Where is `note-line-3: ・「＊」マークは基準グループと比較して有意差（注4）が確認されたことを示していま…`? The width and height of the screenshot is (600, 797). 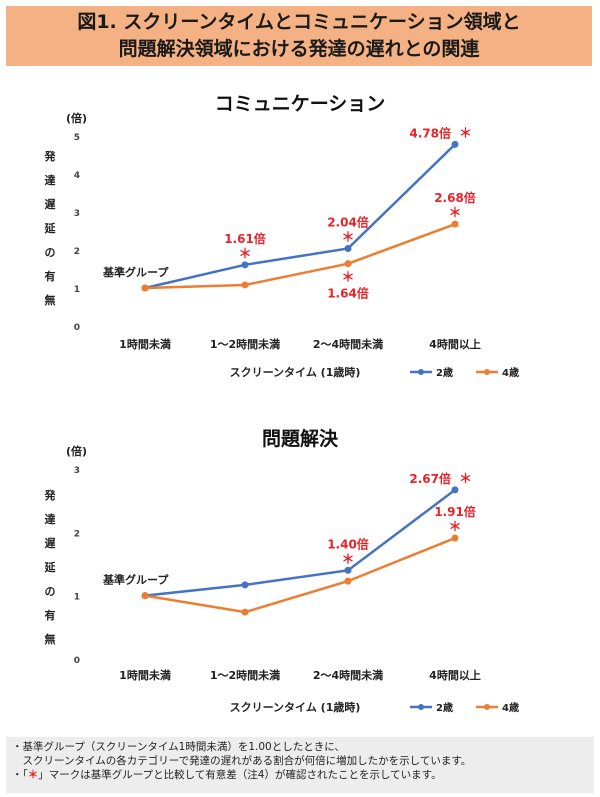
note-line-3: ・「＊」マークは基準グループと比較して有意差（注4）が確認されたことを示していま… is located at coordinates (300, 775).